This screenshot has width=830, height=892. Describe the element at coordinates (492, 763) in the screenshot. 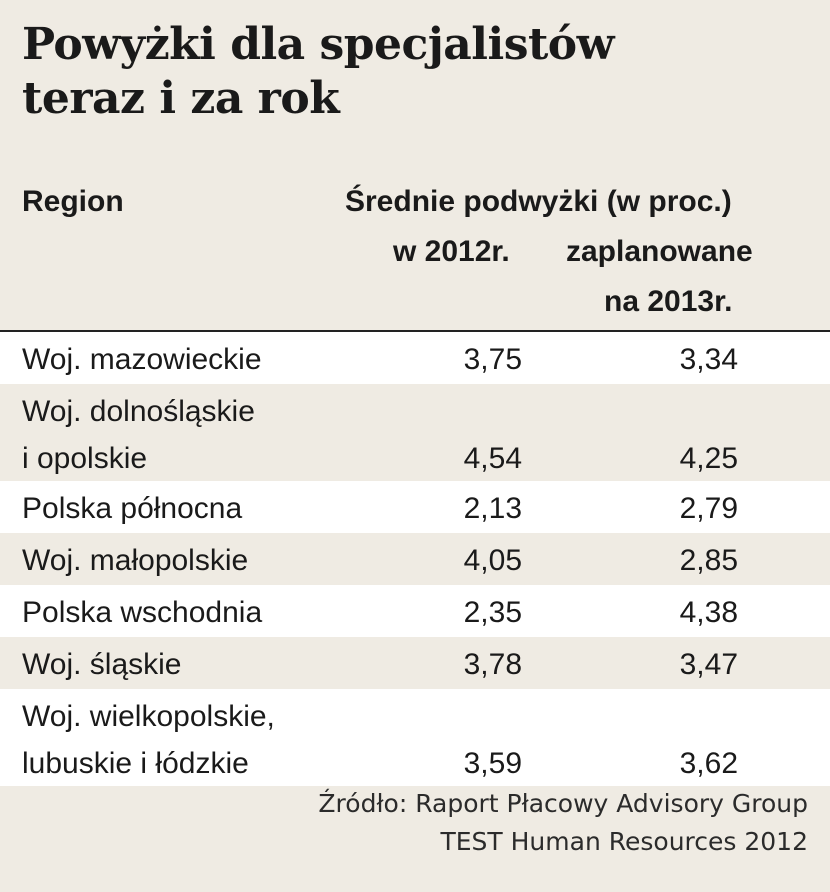

I see `value-2012-cell: 3,59` at that location.